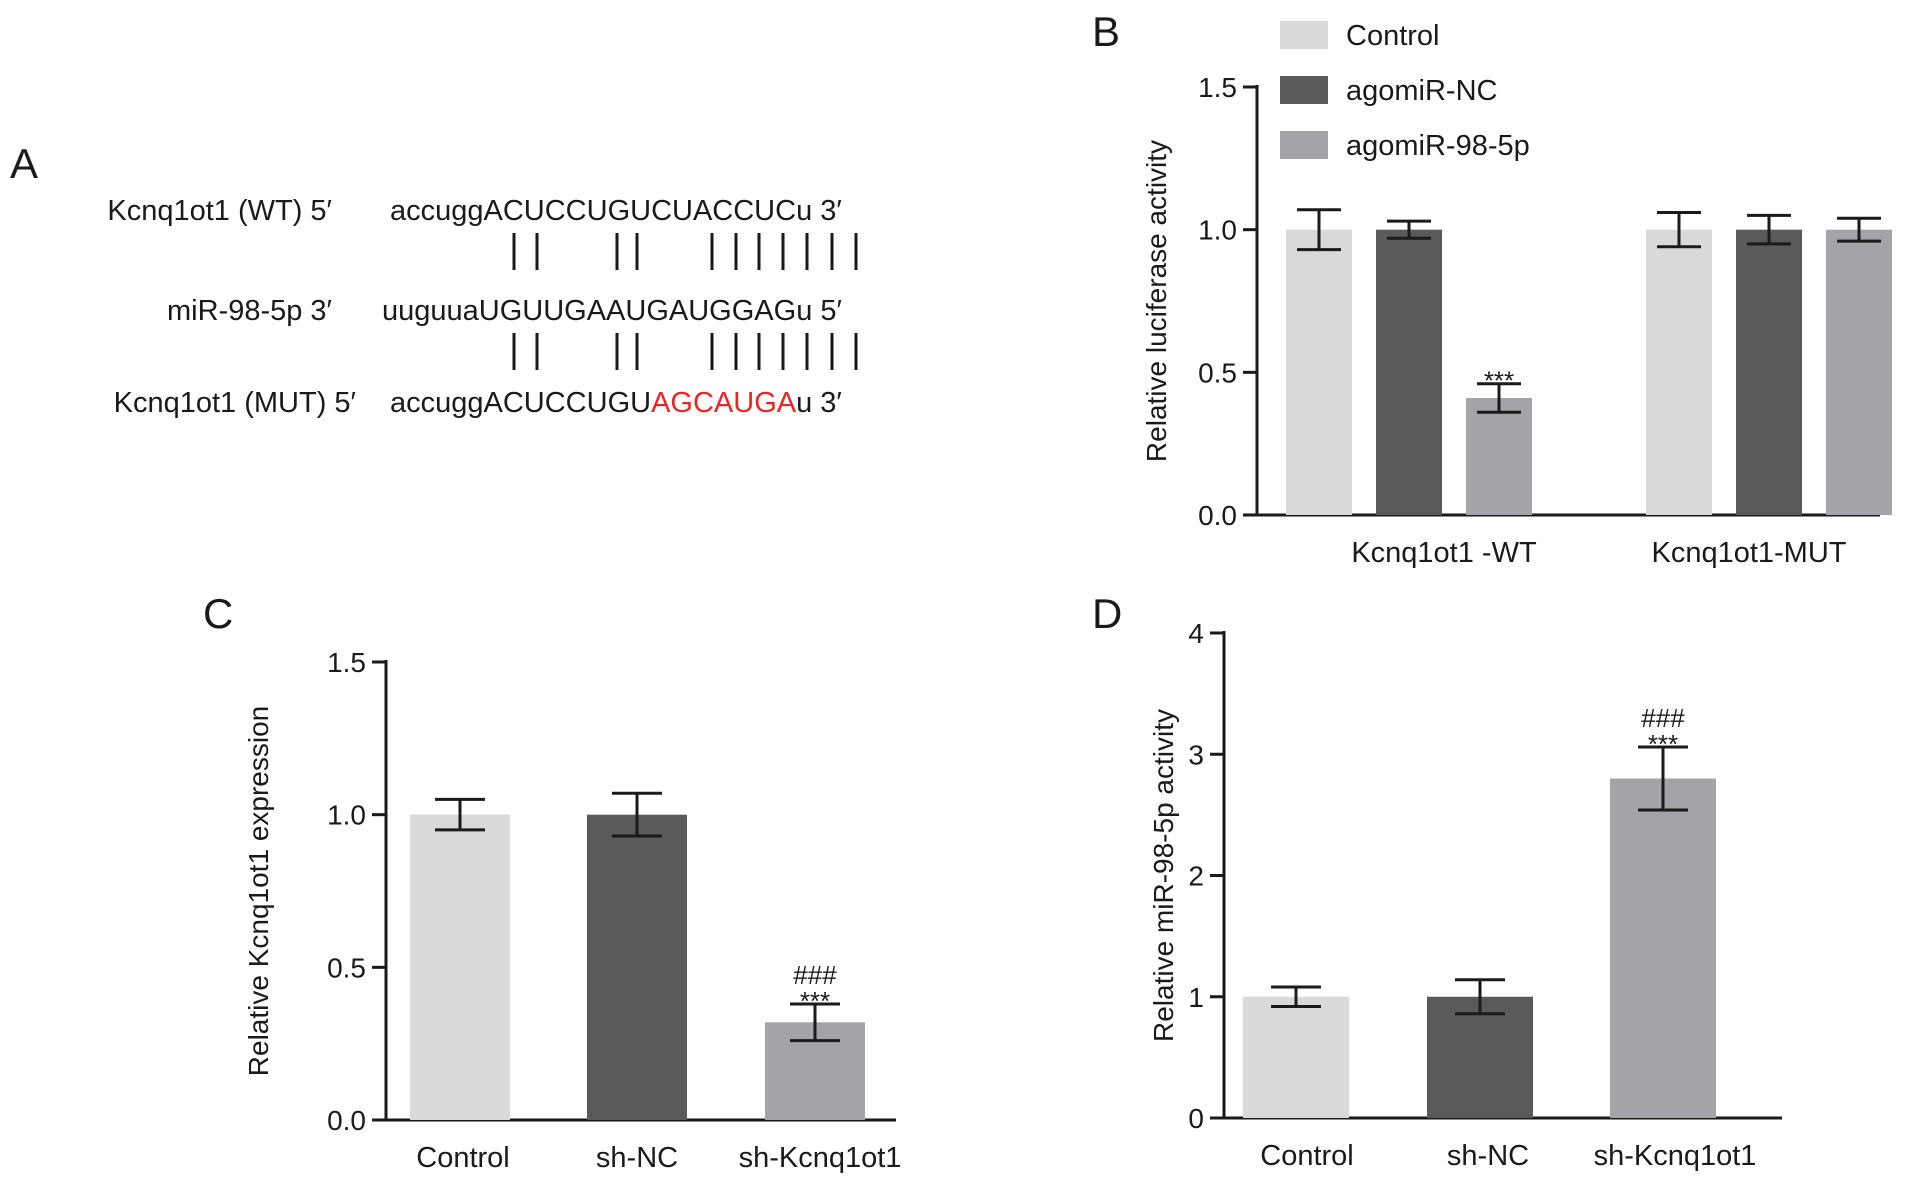  Describe the element at coordinates (249, 311) in the screenshot. I see `mirna-label: miR-98-5p 3′` at that location.